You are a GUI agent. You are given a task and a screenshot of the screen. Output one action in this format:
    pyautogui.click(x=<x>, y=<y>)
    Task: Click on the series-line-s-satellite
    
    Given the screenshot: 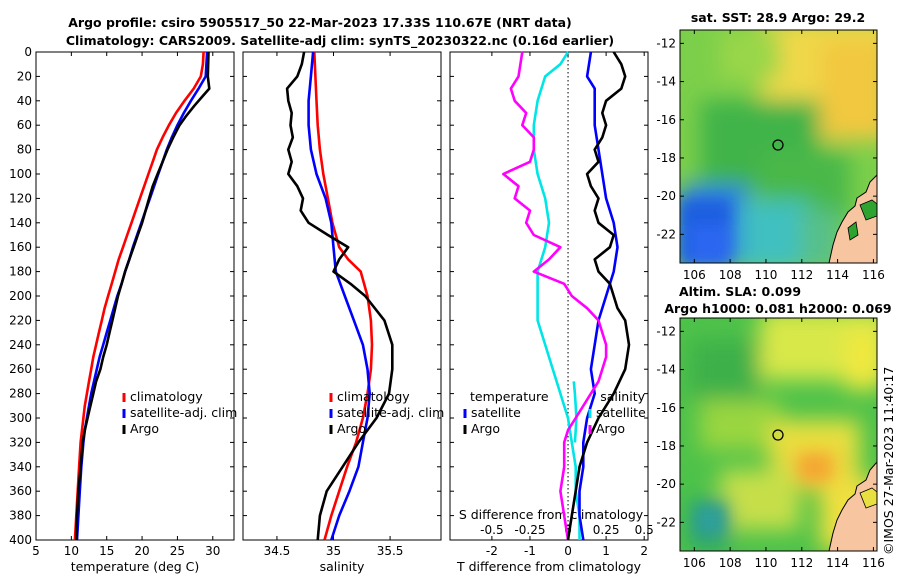 What is the action you would take?
    pyautogui.click(x=575, y=412)
    